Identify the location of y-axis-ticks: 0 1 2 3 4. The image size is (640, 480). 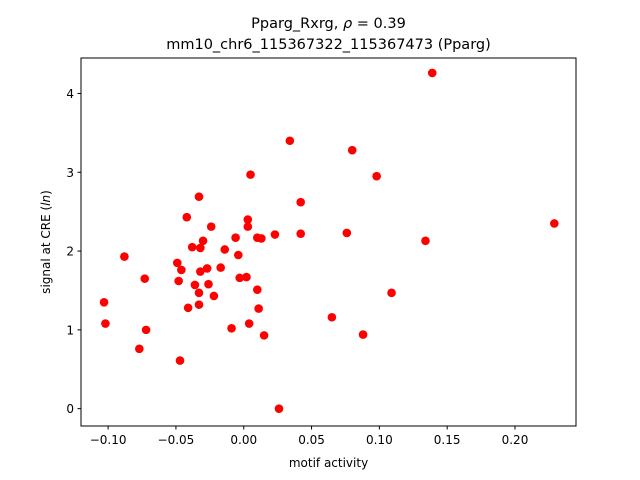
(73, 251).